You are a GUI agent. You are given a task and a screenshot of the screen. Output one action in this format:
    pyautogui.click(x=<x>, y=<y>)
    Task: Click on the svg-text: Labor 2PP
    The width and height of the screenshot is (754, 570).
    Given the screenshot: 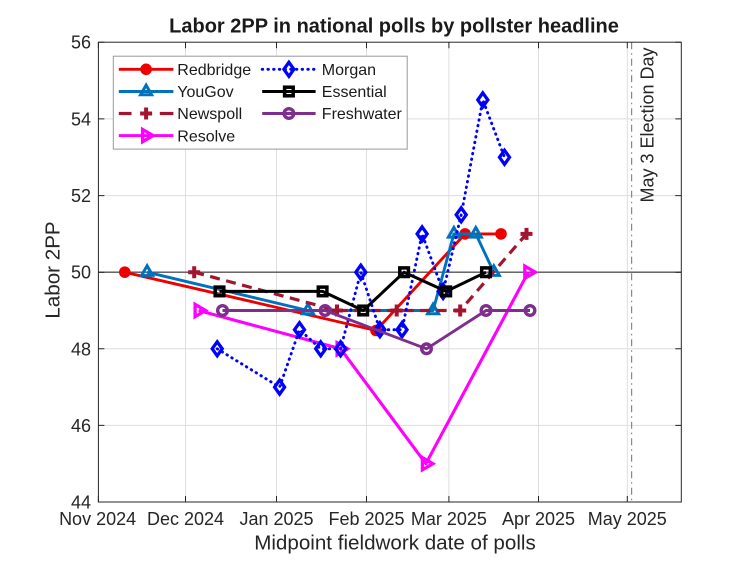 What is the action you would take?
    pyautogui.click(x=53, y=269)
    